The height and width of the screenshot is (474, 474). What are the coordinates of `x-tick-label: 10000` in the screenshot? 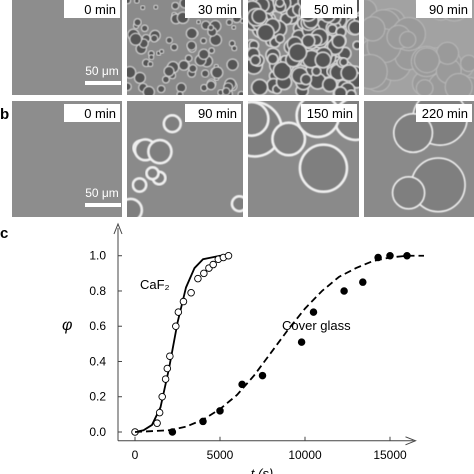 It's located at (305, 455).